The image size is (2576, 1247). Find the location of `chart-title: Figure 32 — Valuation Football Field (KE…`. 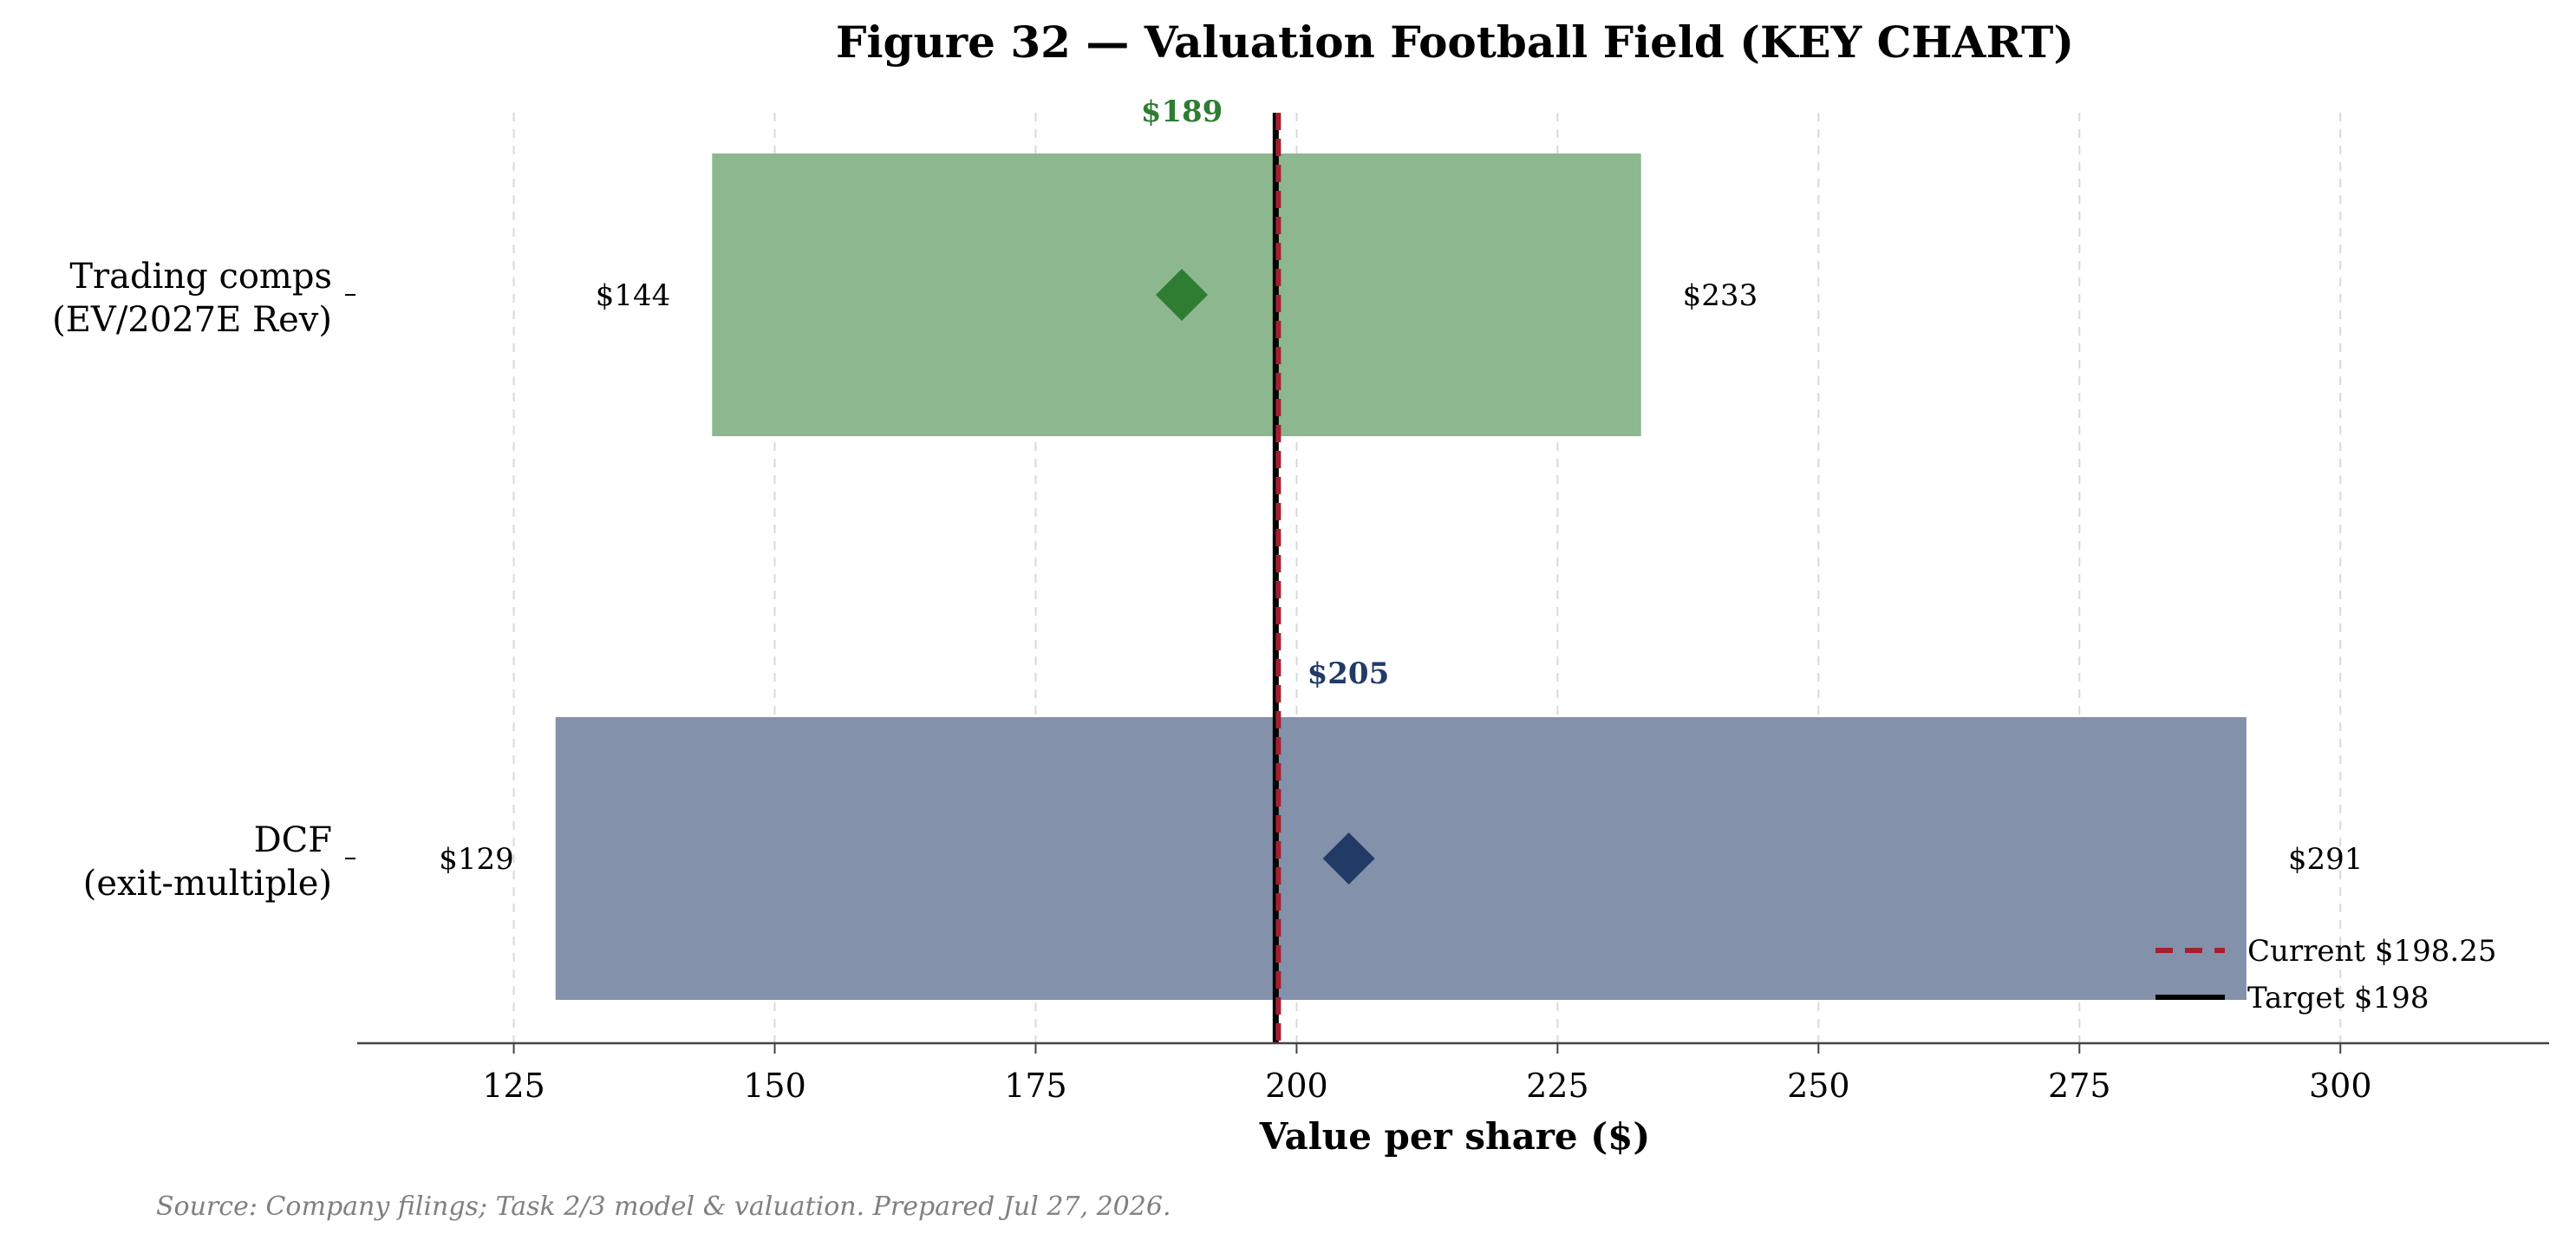

chart-title: Figure 32 — Valuation Football Field (KE… is located at coordinates (1455, 42).